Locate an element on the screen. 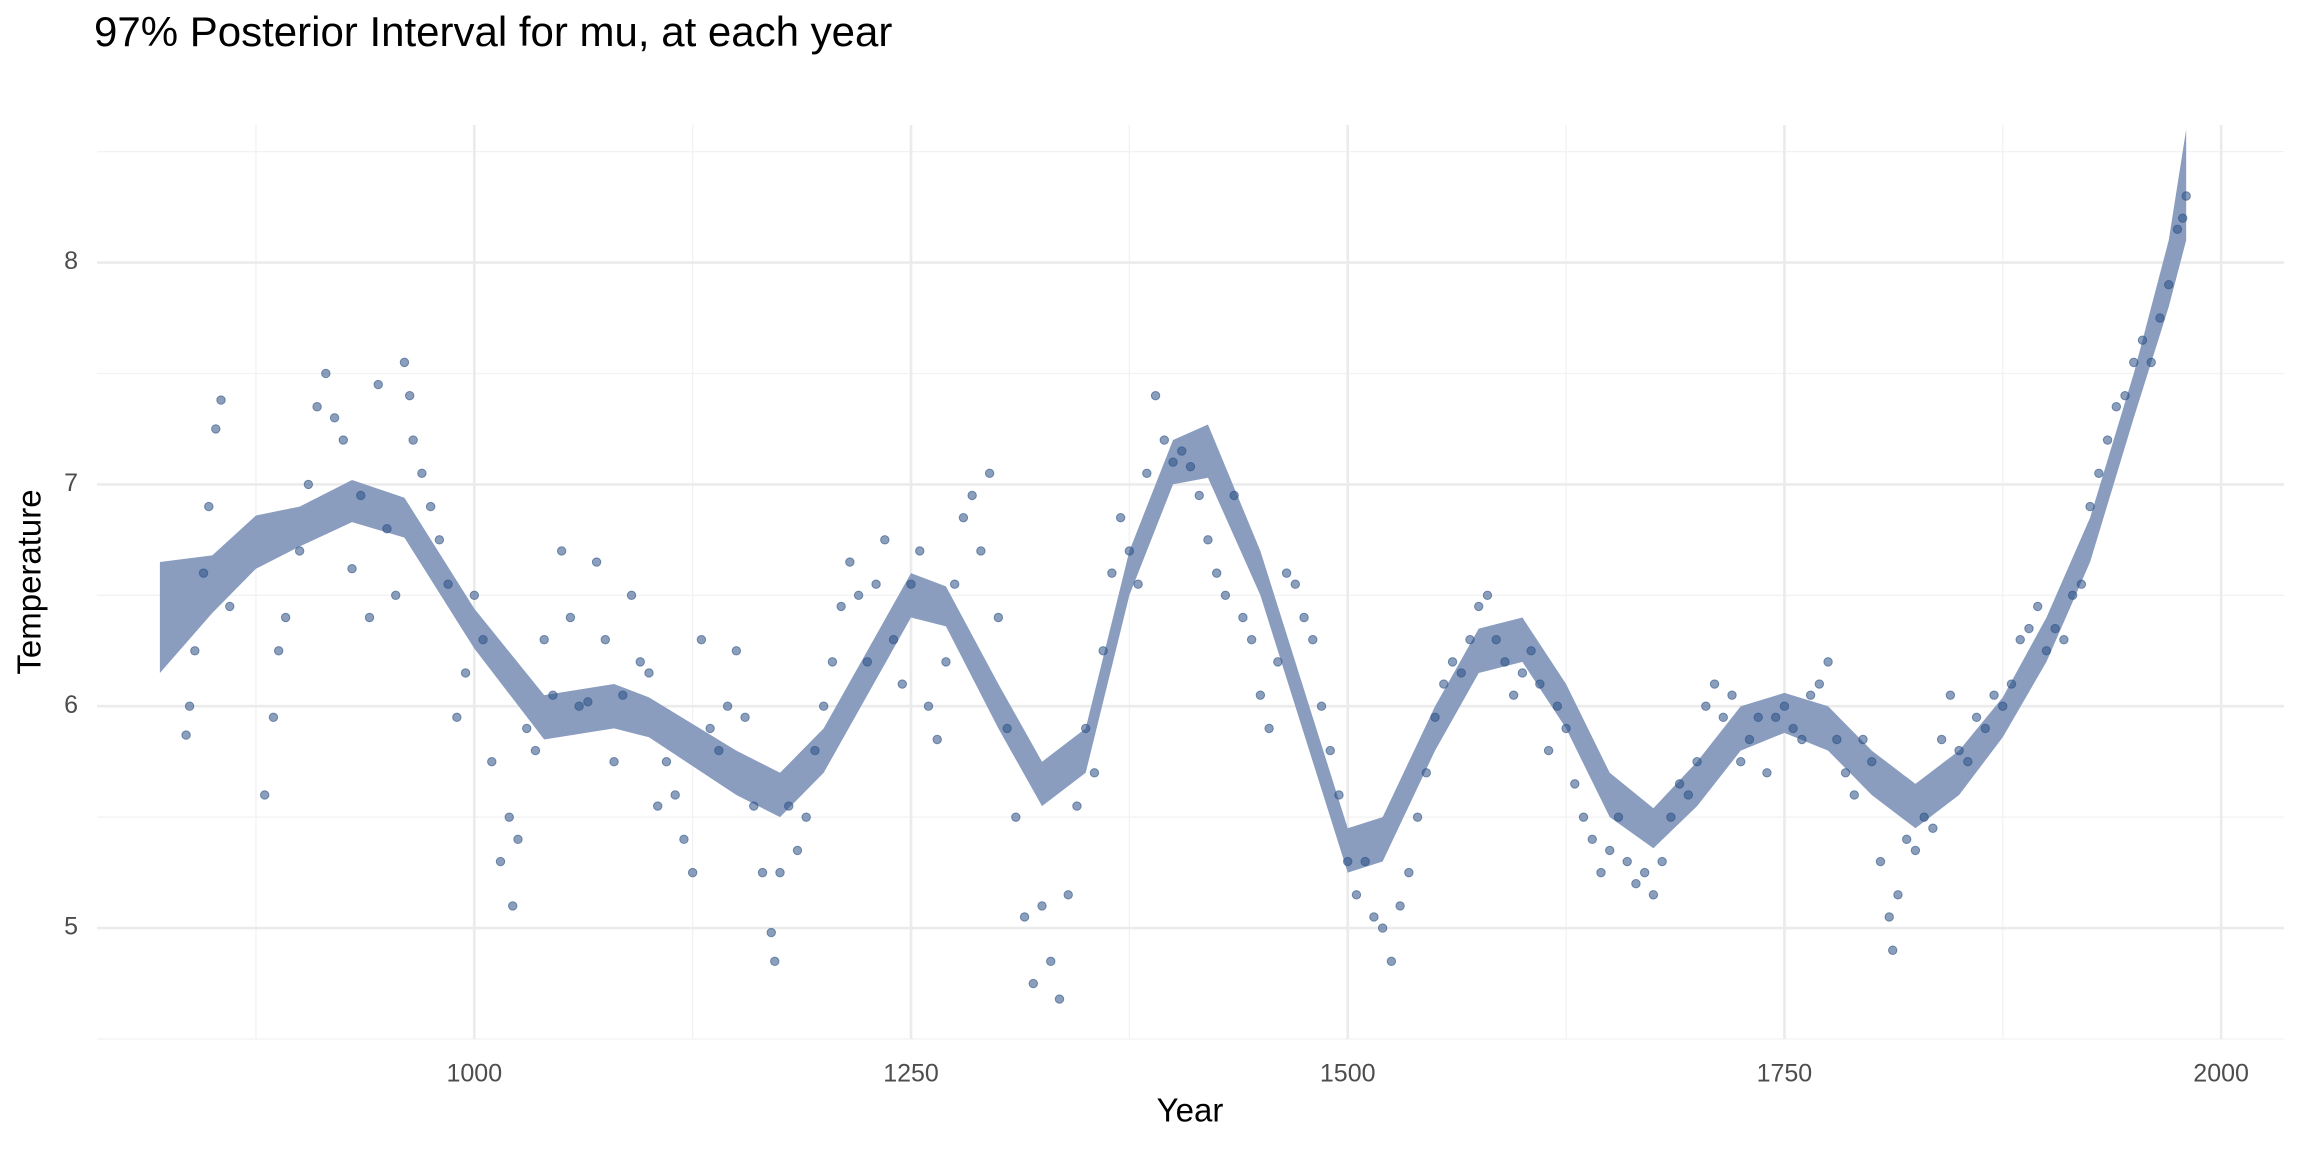 This screenshot has height=1152, width=2304. x-tick-label: 1250 is located at coordinates (911, 1074).